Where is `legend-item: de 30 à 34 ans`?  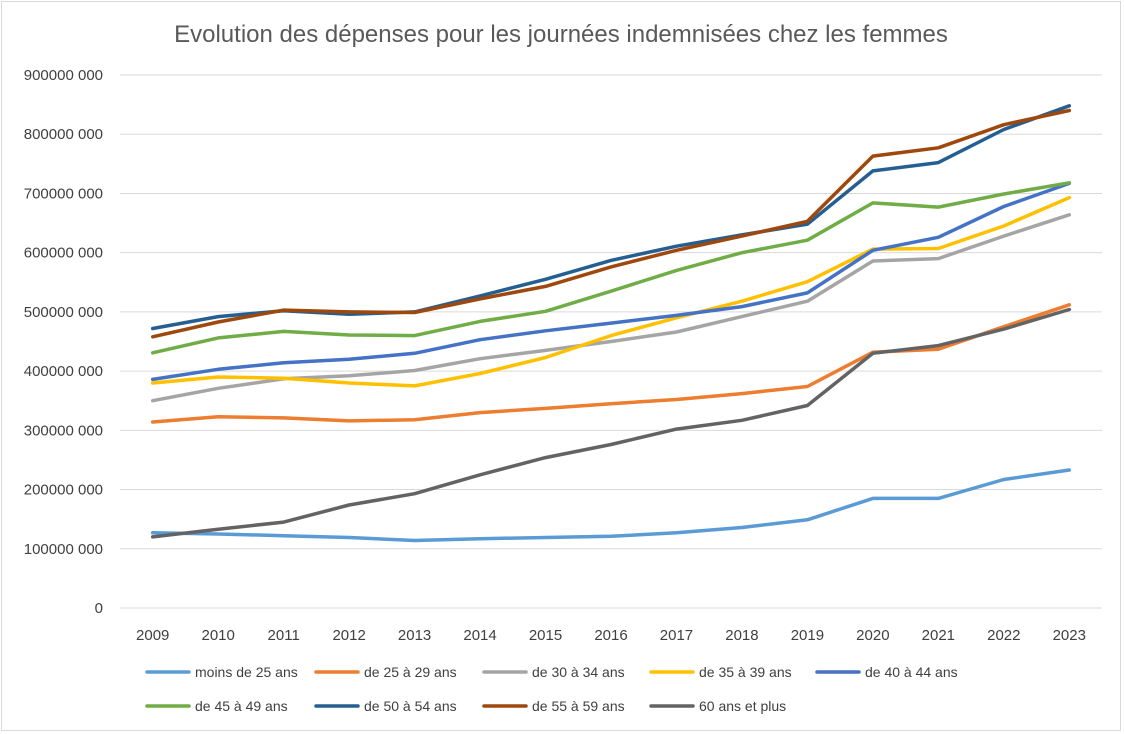
legend-item: de 30 à 34 ans is located at coordinates (553, 672).